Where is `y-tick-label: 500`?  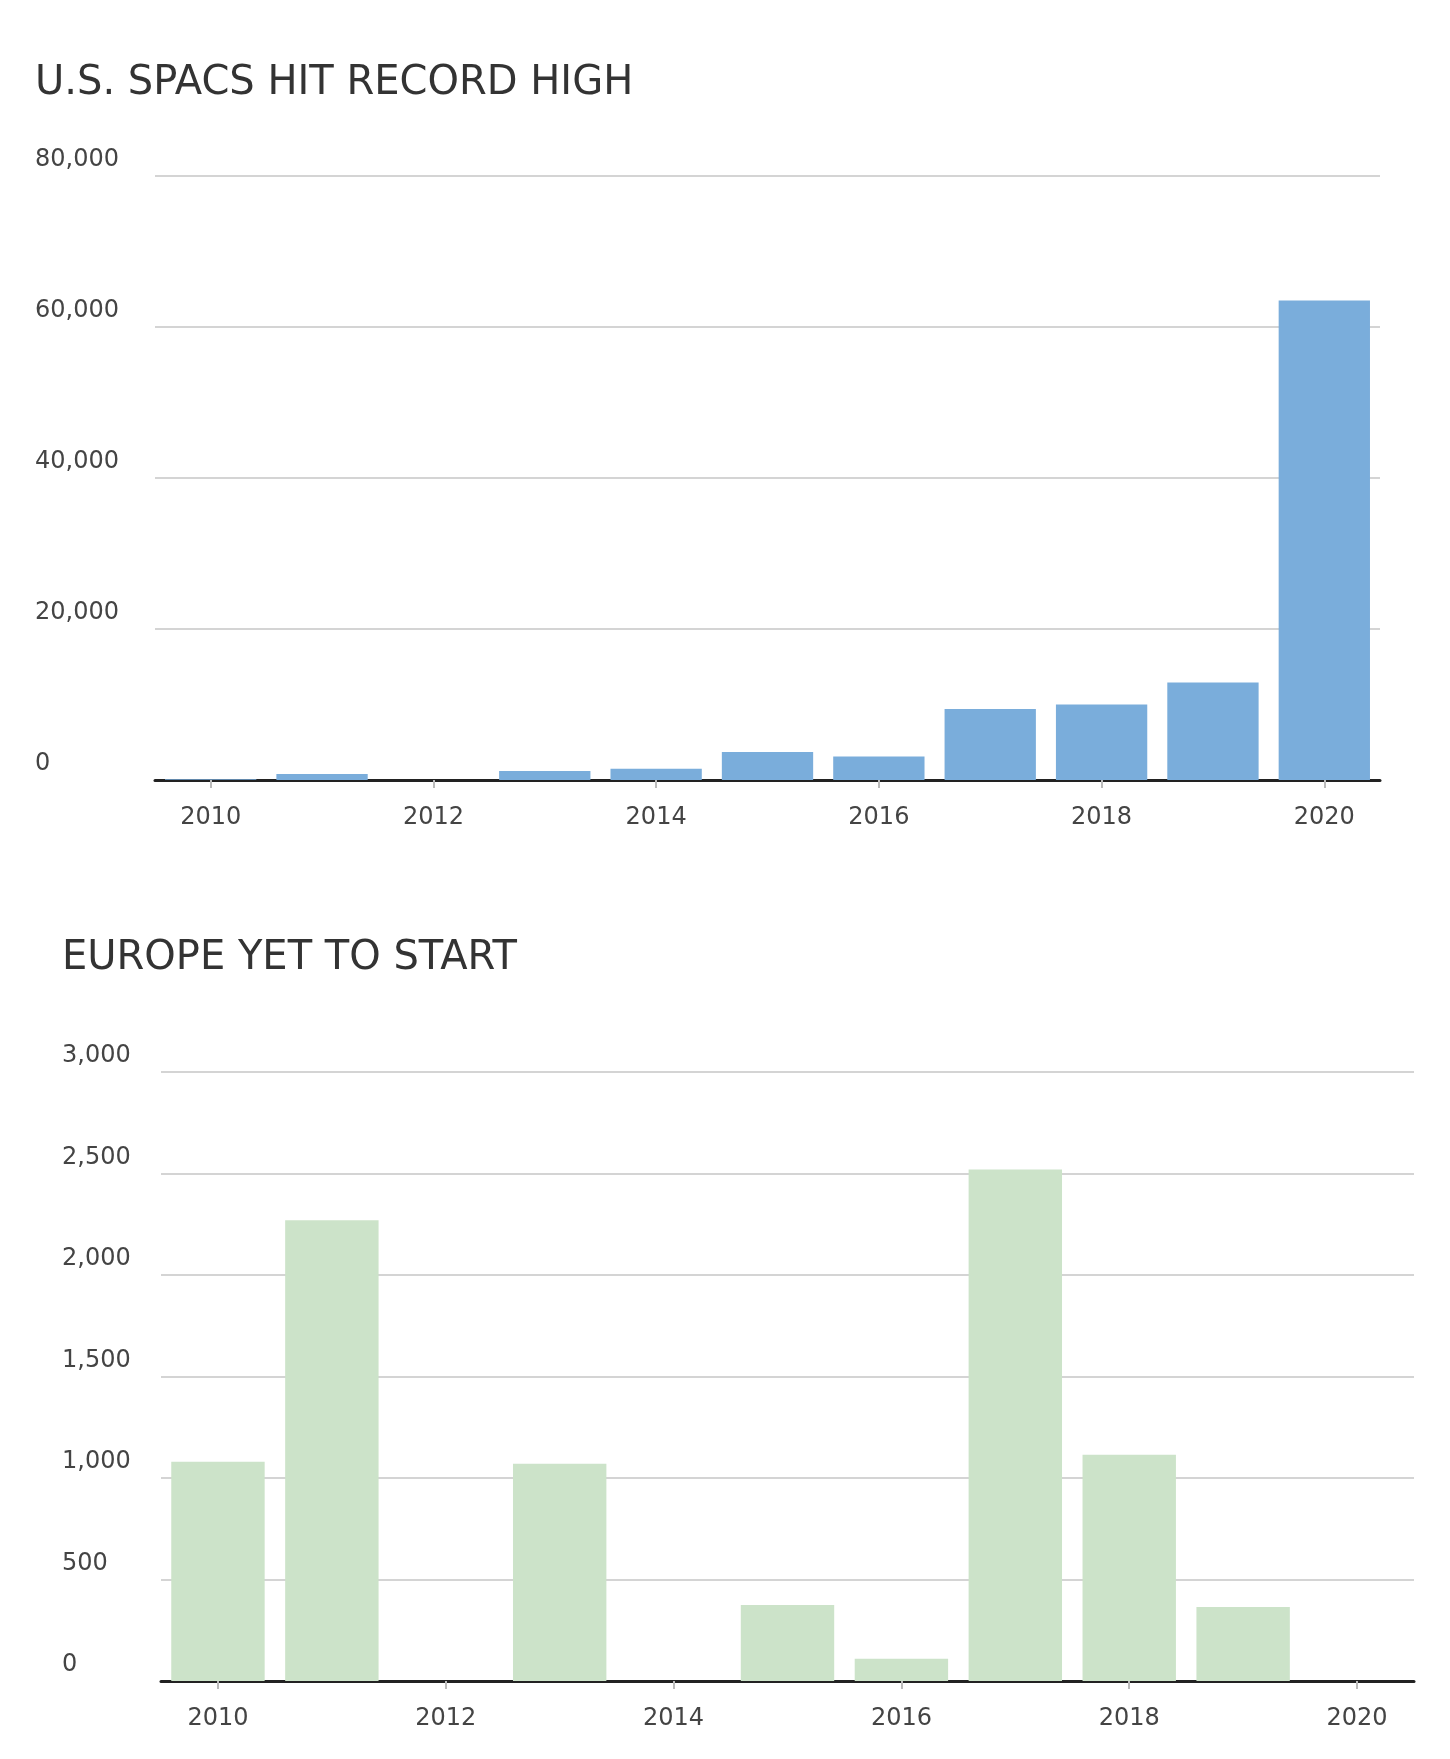
y-tick-label: 500 is located at coordinates (85, 1561).